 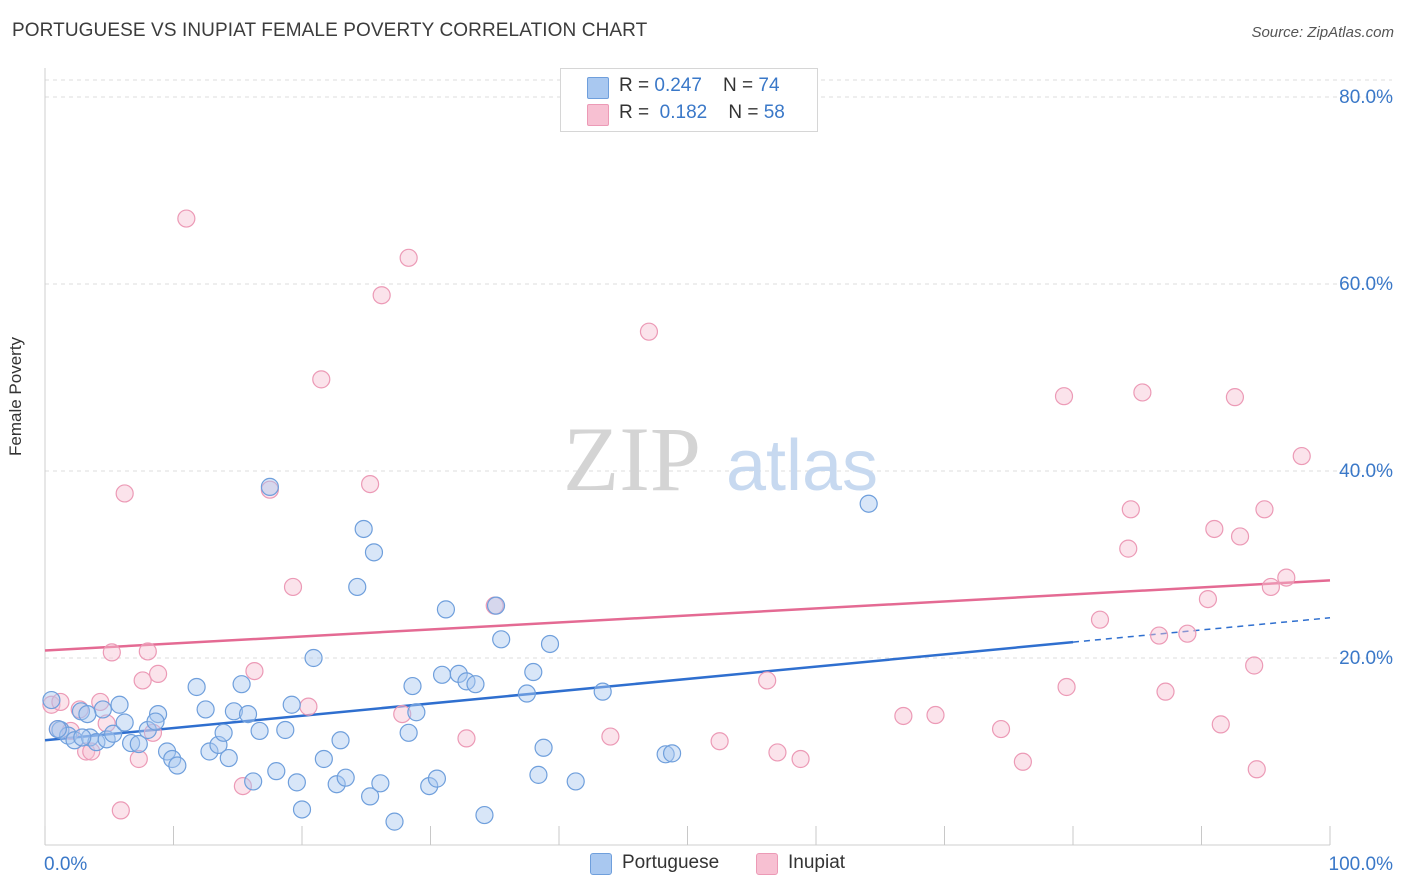 What do you see at coordinates (601, 864) in the screenshot?
I see `portuguese-legend-swatch` at bounding box center [601, 864].